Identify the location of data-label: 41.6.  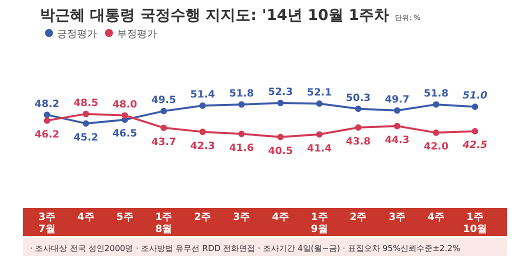
(241, 148).